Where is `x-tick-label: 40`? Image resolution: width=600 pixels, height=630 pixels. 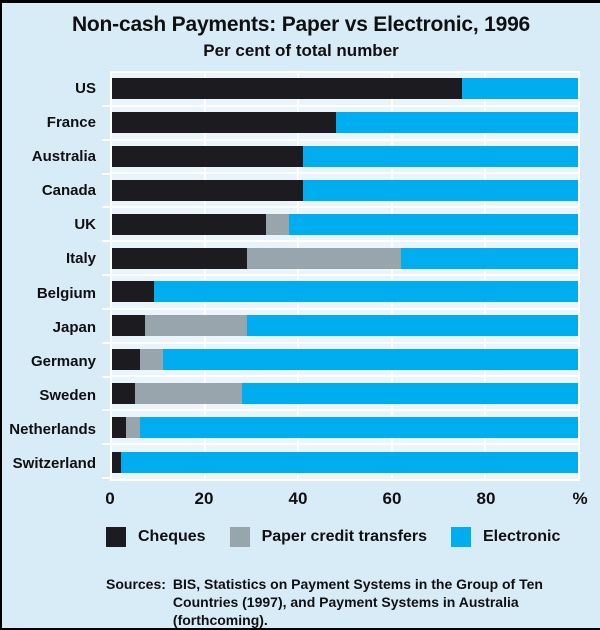 x-tick-label: 40 is located at coordinates (298, 498).